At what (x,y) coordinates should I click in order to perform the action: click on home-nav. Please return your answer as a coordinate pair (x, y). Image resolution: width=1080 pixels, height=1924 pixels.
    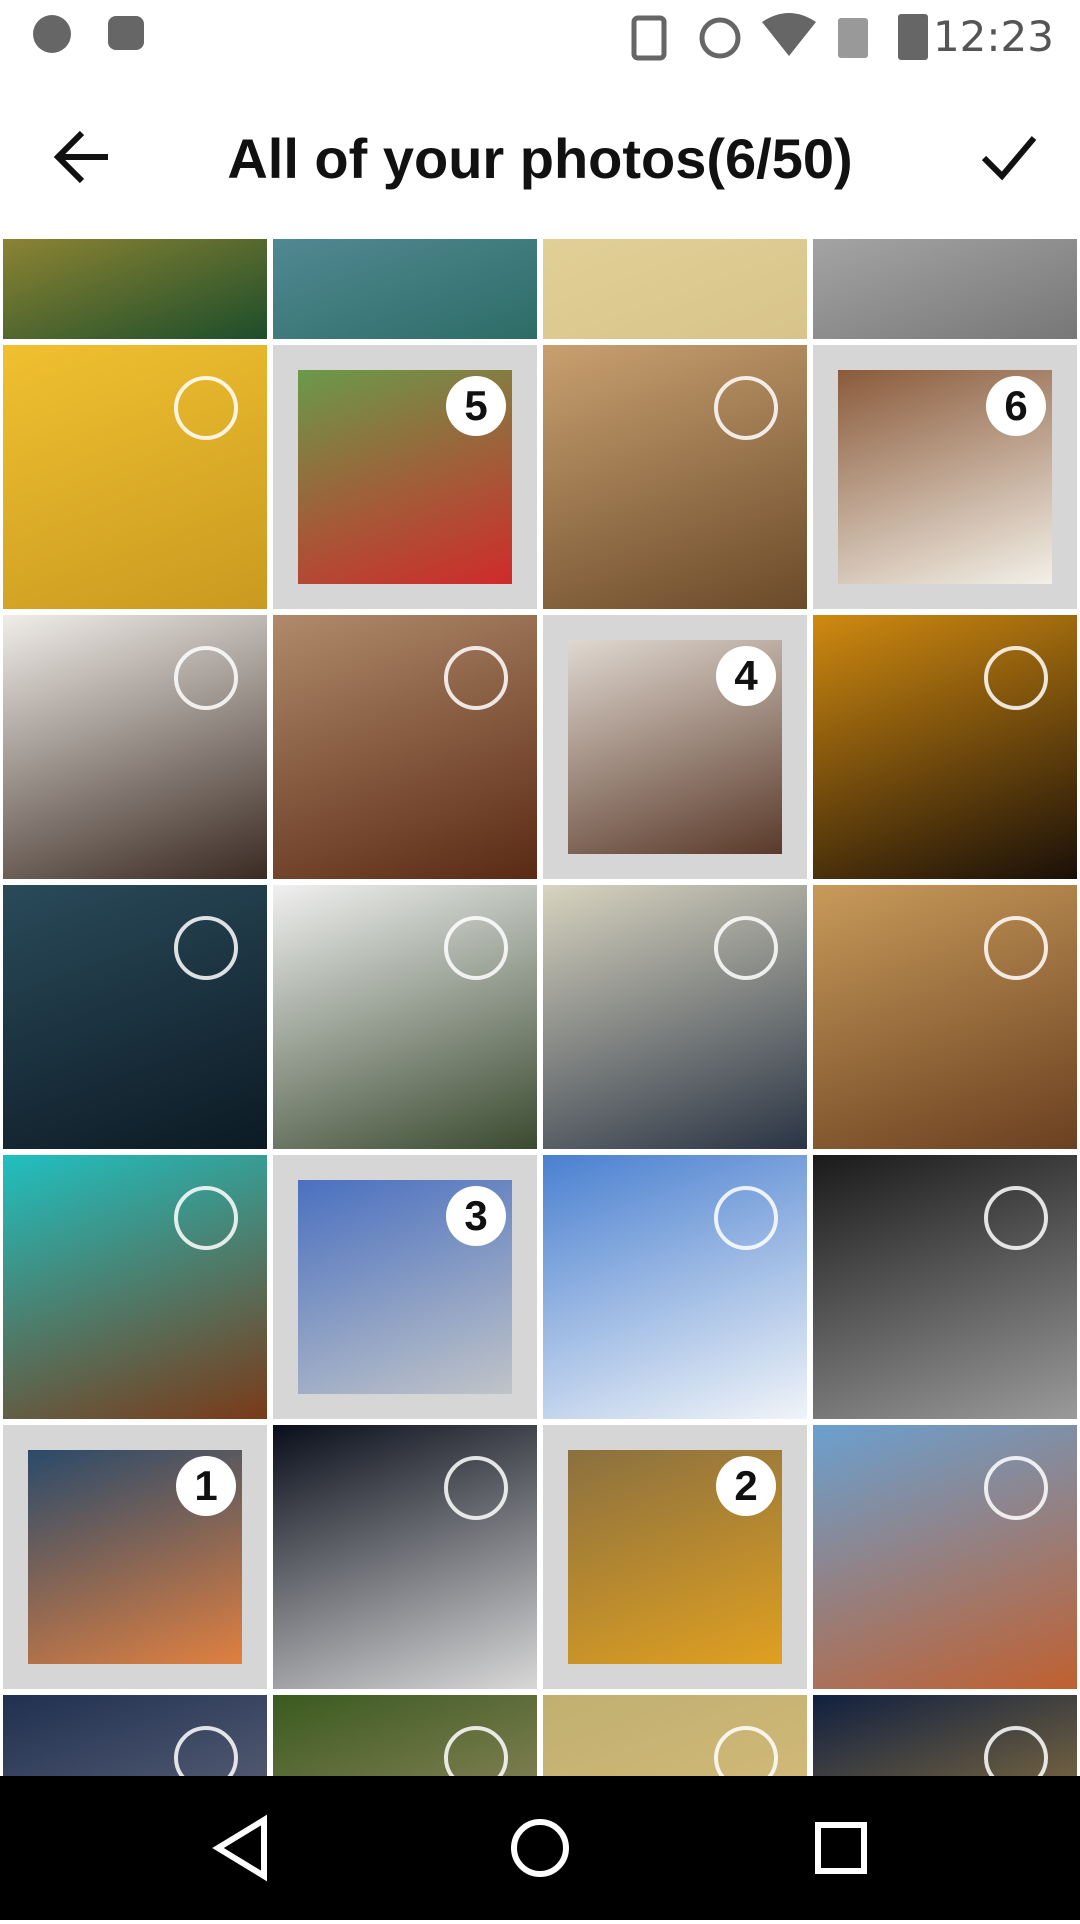
    Looking at the image, I should click on (540, 1848).